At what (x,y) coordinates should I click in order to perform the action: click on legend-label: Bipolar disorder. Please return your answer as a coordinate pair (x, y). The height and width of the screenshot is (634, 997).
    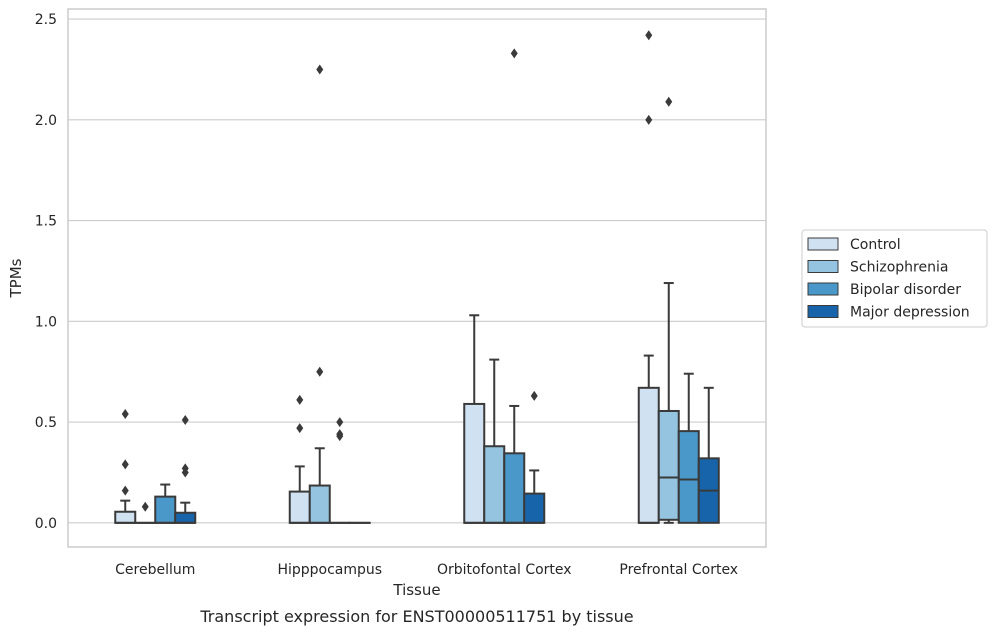
    Looking at the image, I should click on (905, 290).